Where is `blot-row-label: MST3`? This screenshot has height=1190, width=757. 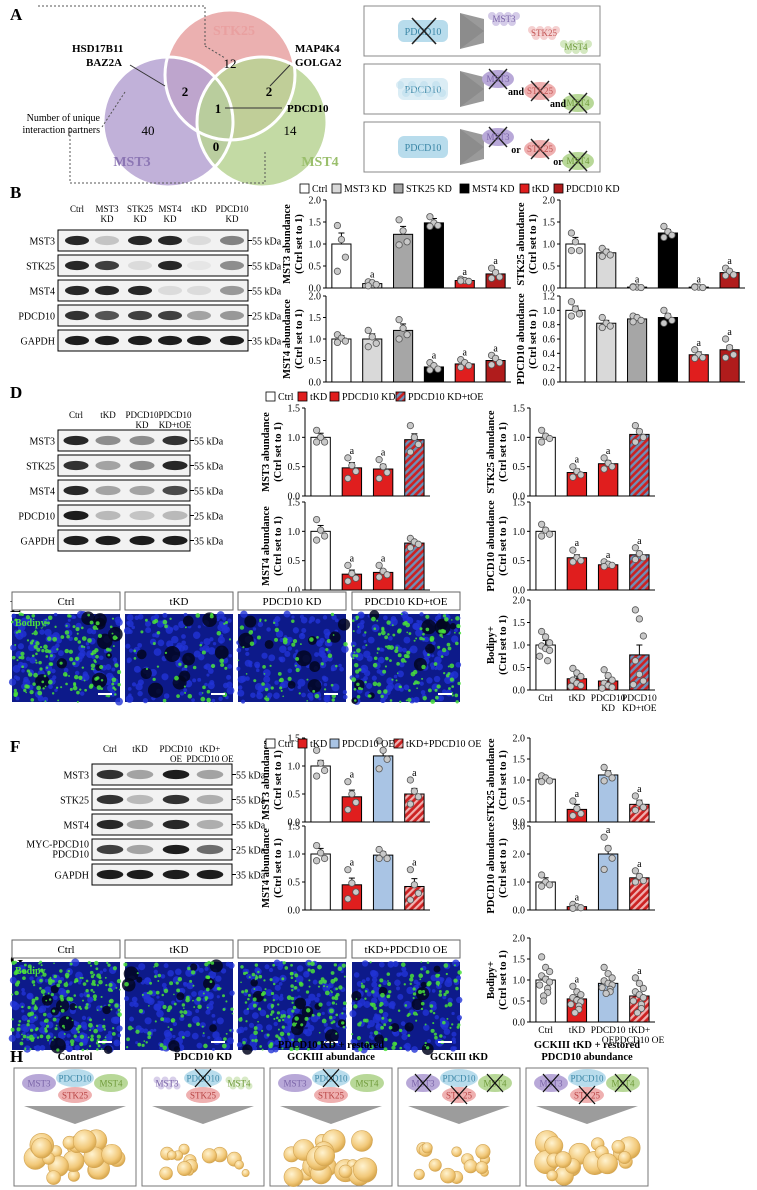 blot-row-label: MST3 is located at coordinates (42, 442).